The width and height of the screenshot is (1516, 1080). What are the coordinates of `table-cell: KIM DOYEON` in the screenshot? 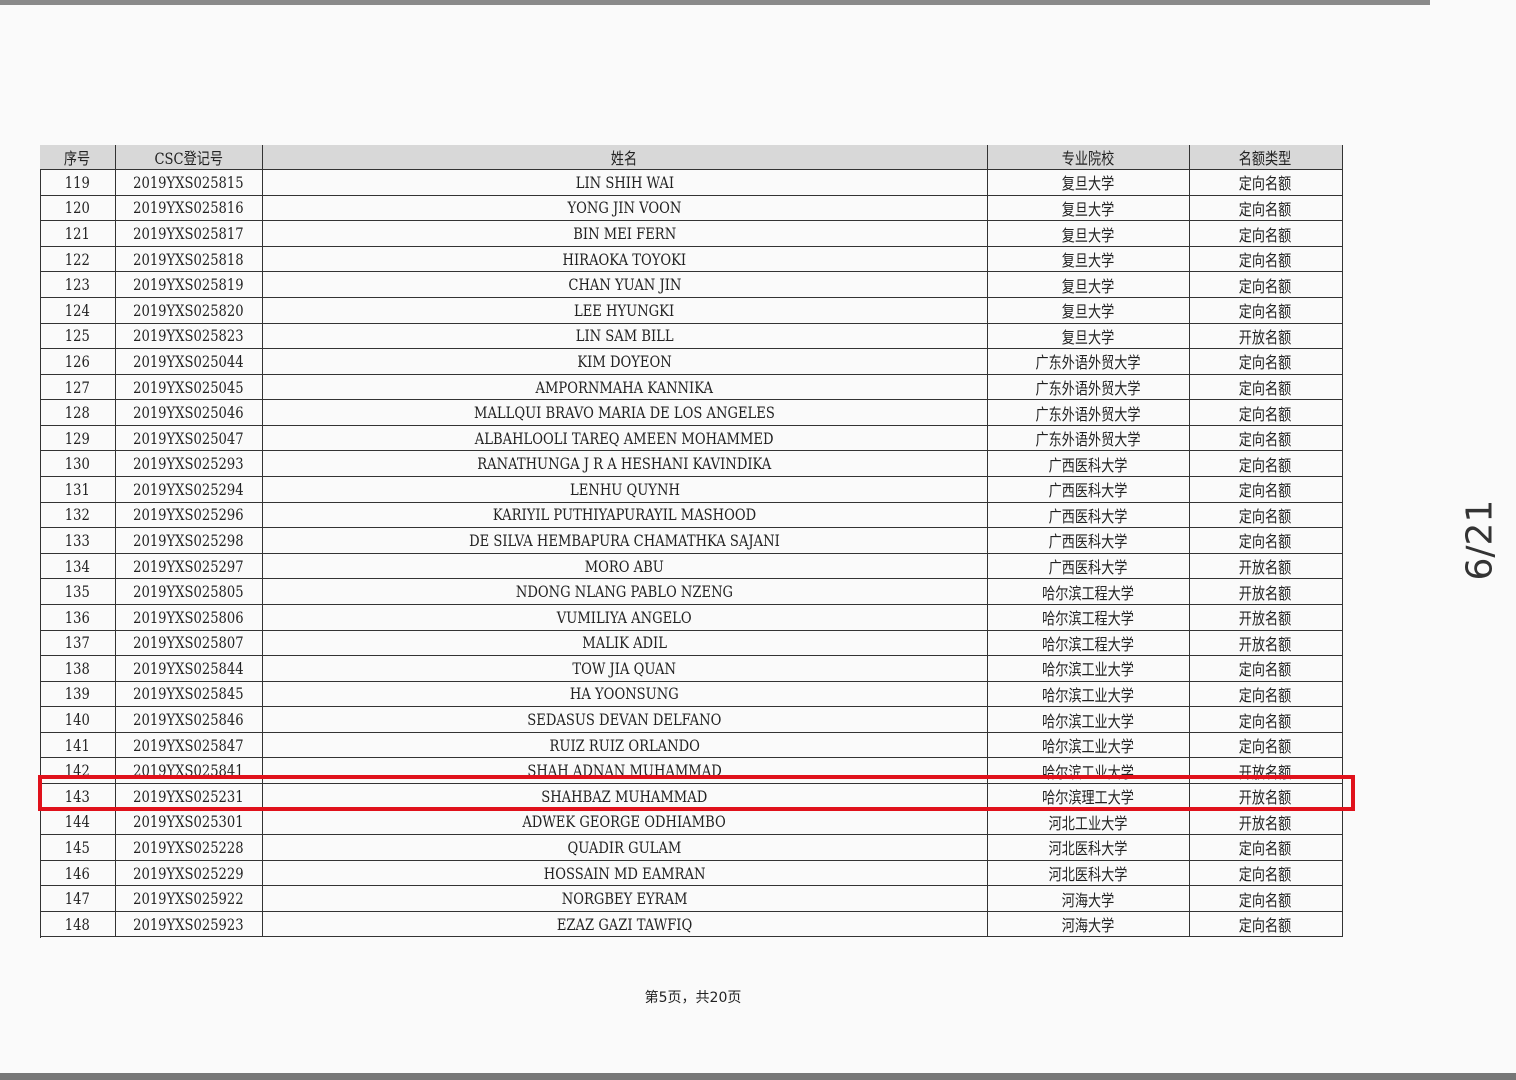 It's located at (625, 362).